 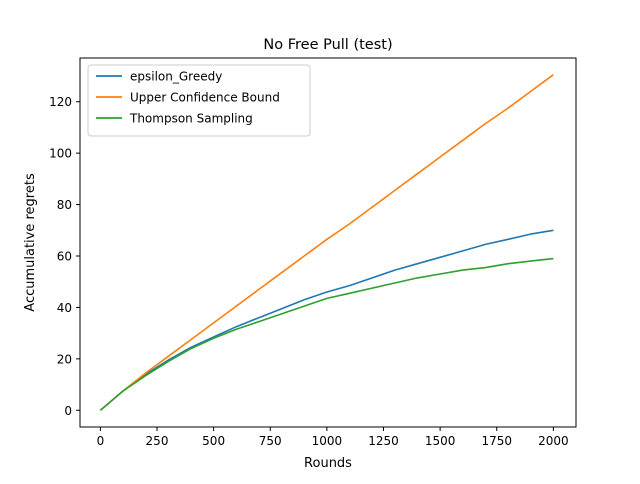 What do you see at coordinates (64, 359) in the screenshot?
I see `y-tick-label: 20` at bounding box center [64, 359].